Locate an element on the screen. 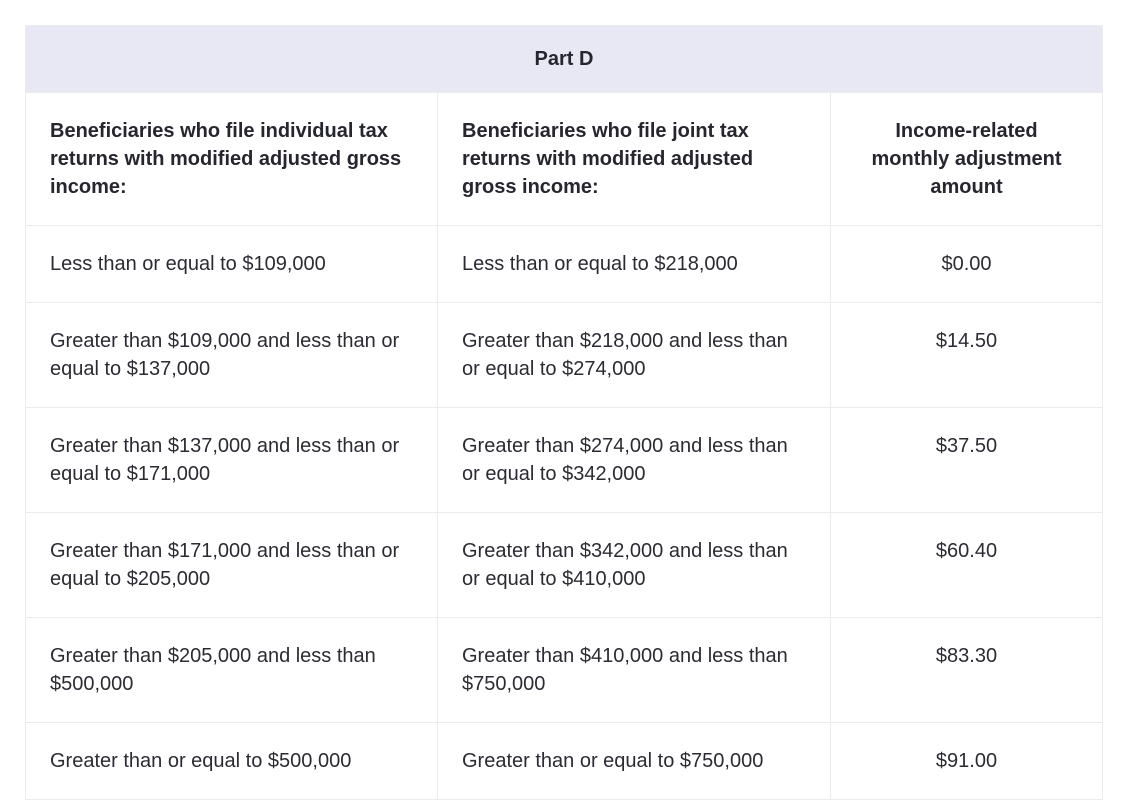 The height and width of the screenshot is (800, 1127). adjustment-amount-cell: $60.40 is located at coordinates (966, 565).